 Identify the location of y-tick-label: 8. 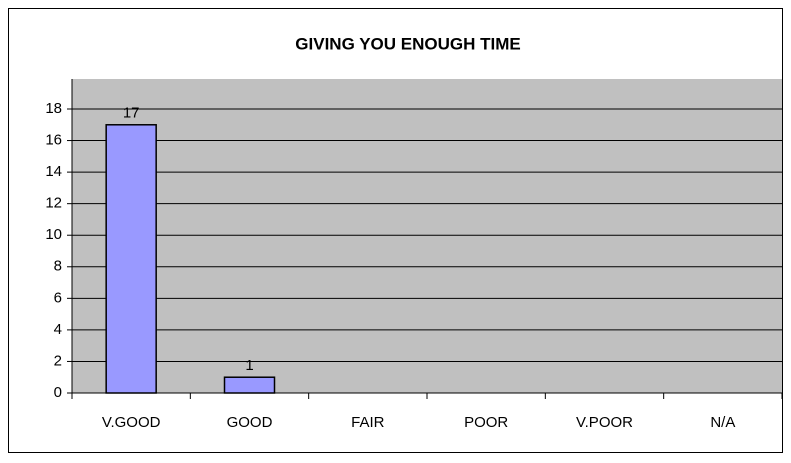
(58, 266).